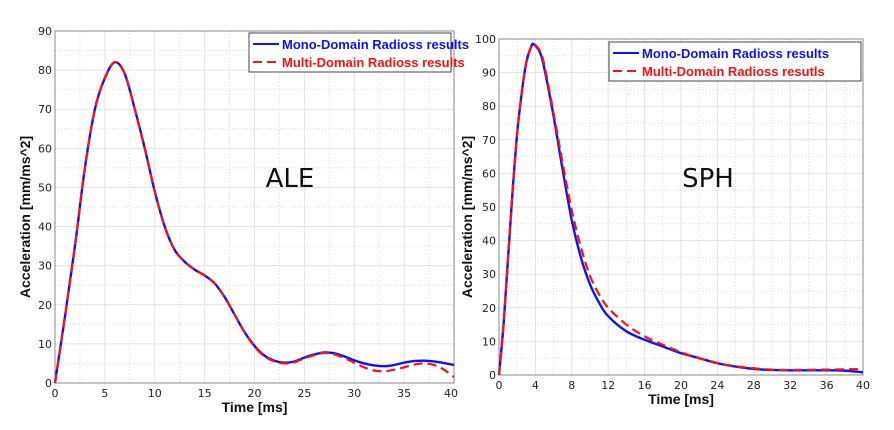  Describe the element at coordinates (485, 39) in the screenshot. I see `y-tick-label: 100` at that location.